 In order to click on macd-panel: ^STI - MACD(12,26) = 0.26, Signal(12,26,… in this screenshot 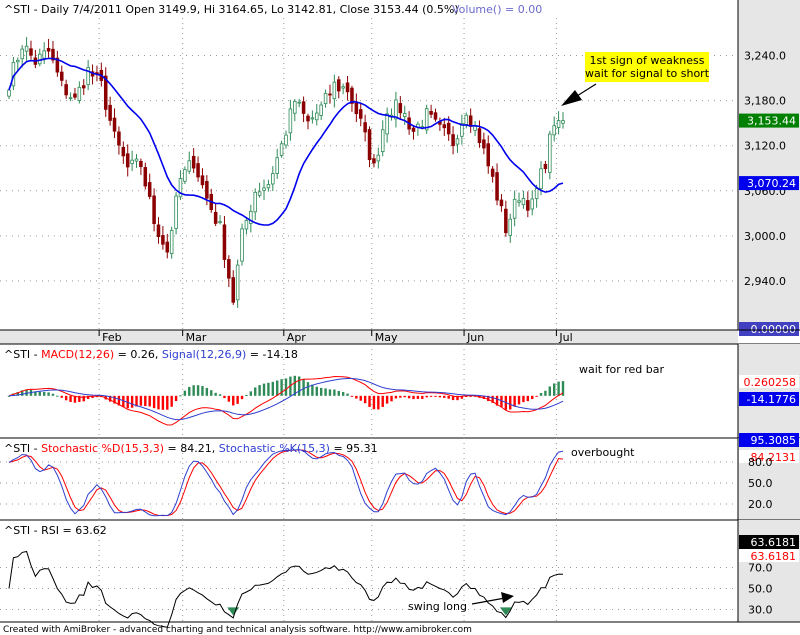, I will do `click(402, 391)`.